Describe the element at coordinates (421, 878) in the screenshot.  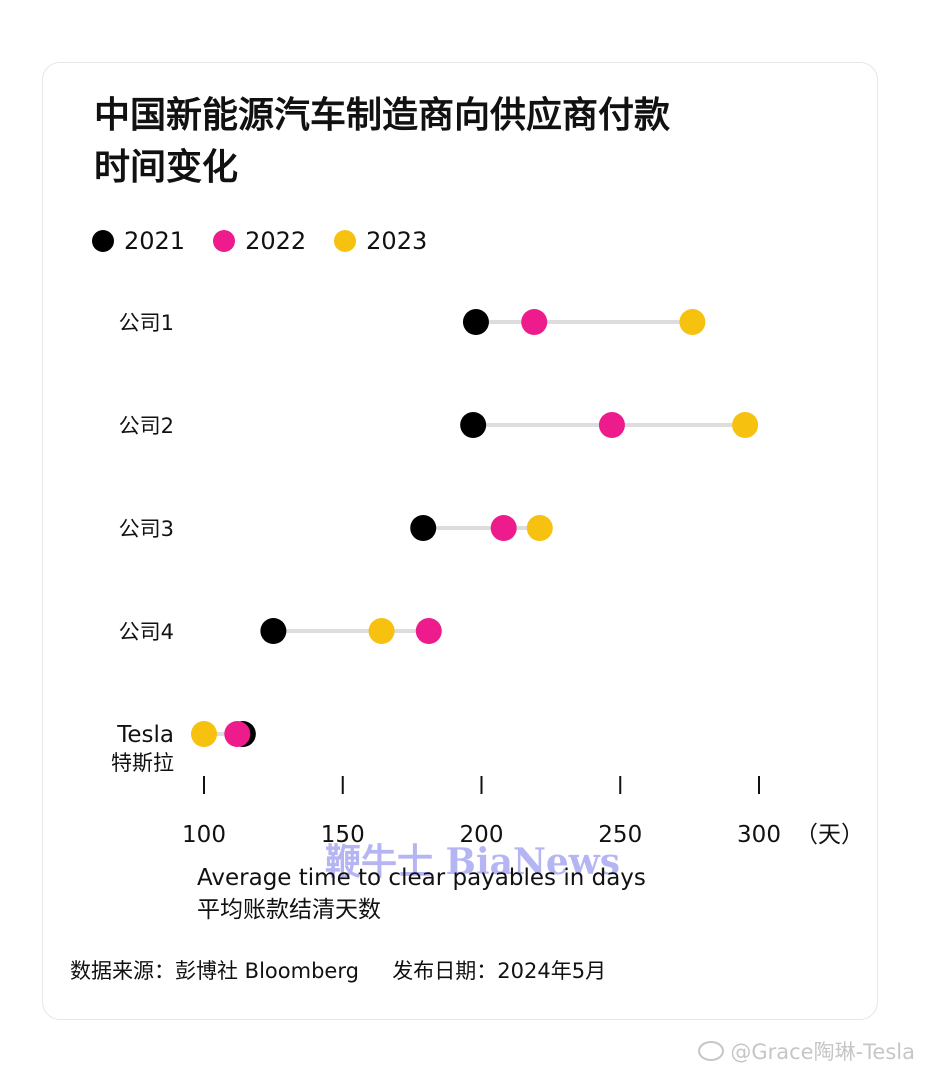
I see `x-axis-label-en: Average time to clear payables in days` at that location.